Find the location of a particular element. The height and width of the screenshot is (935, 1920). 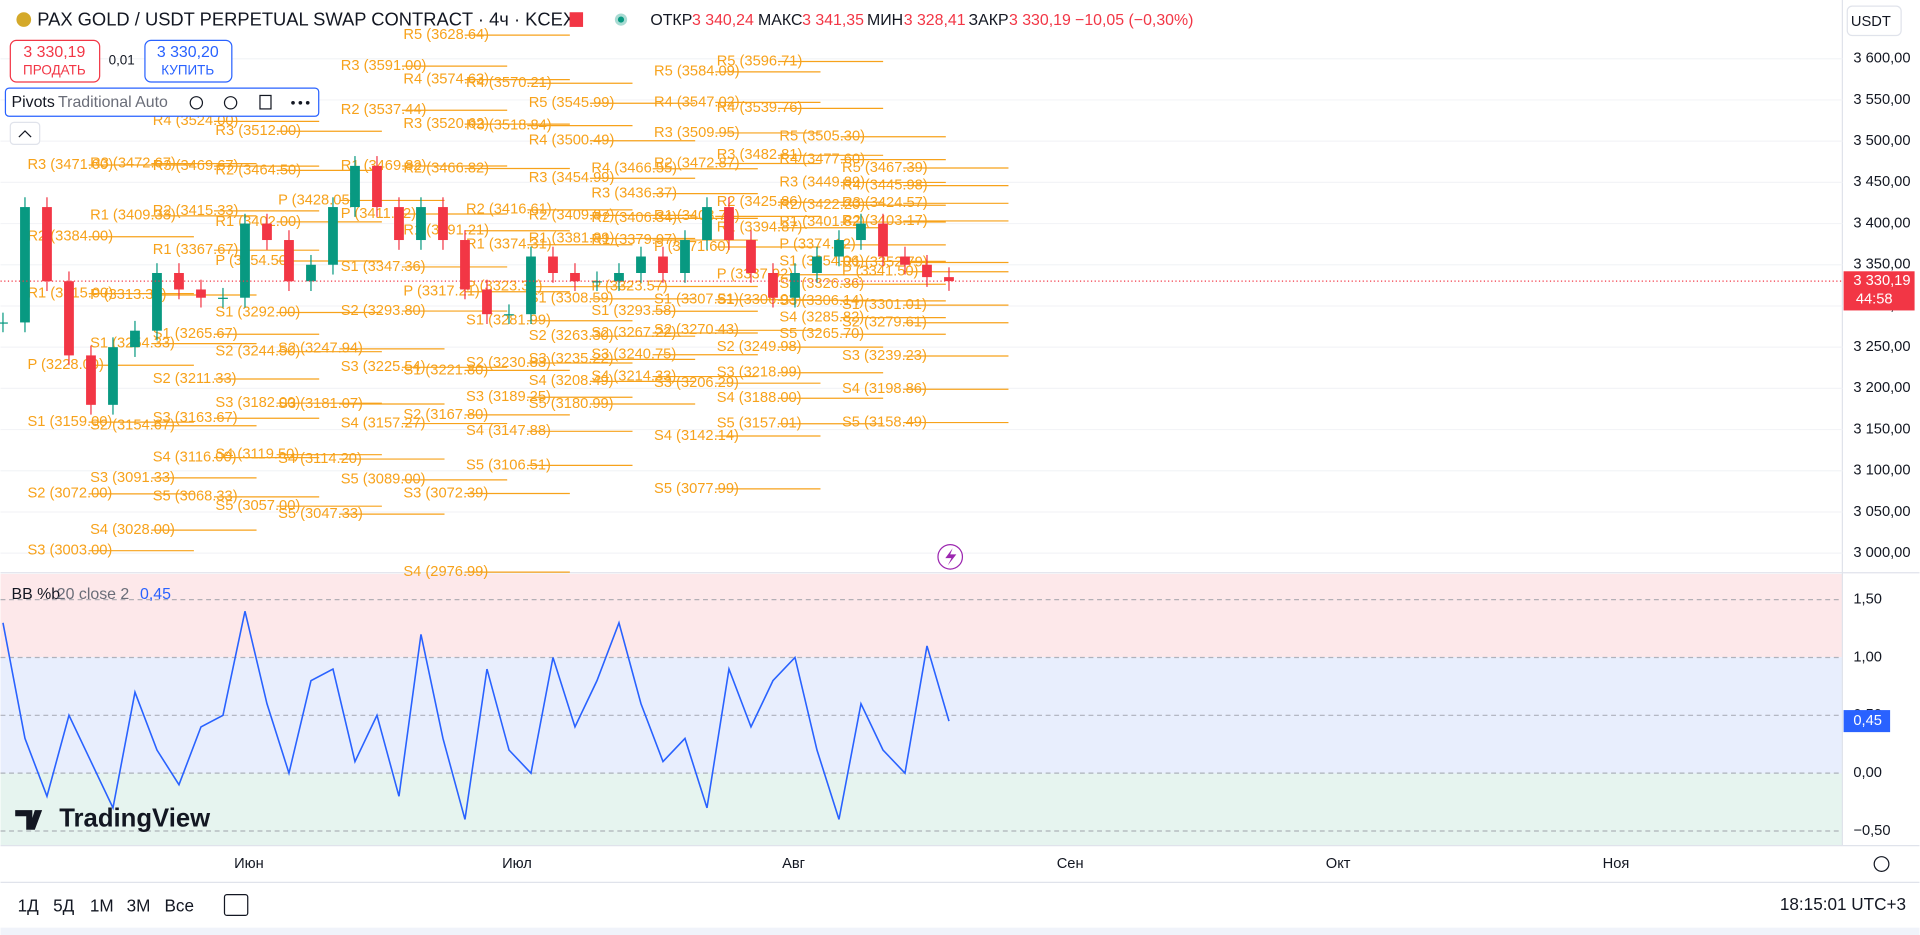

pivot-label: P (3371.60) is located at coordinates (692, 247).